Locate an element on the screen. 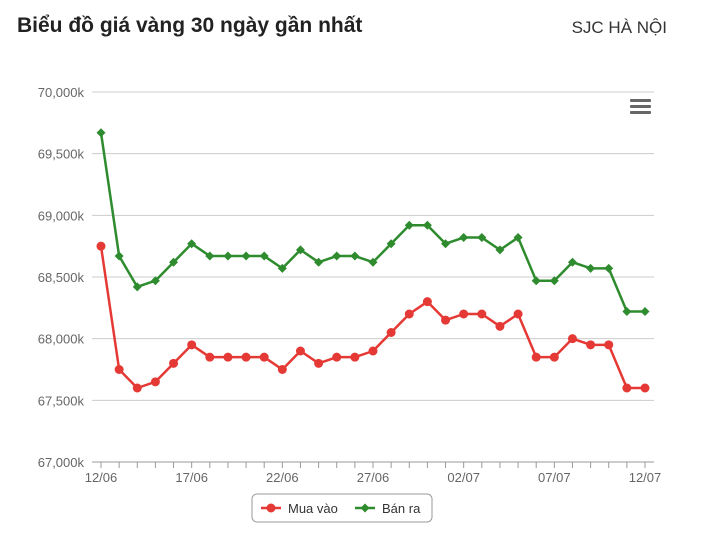 The width and height of the screenshot is (707, 538). legend-box is located at coordinates (342, 508).